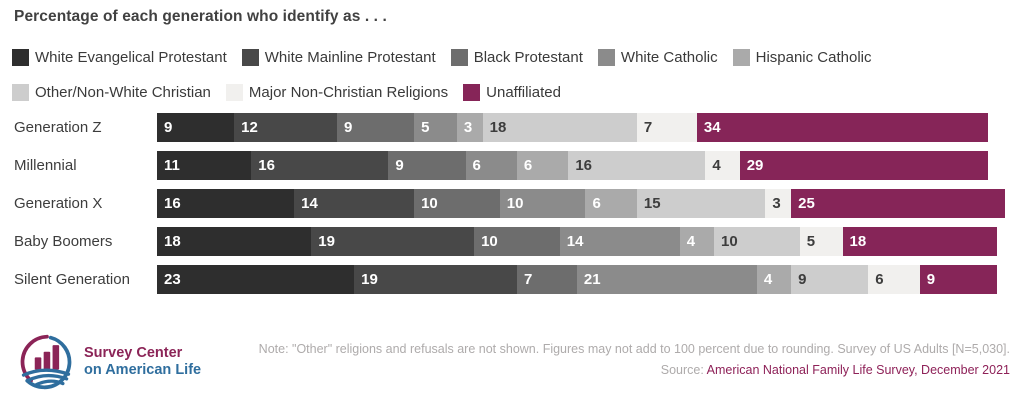 Image resolution: width=1024 pixels, height=403 pixels. I want to click on bar-segment-value: 34, so click(712, 127).